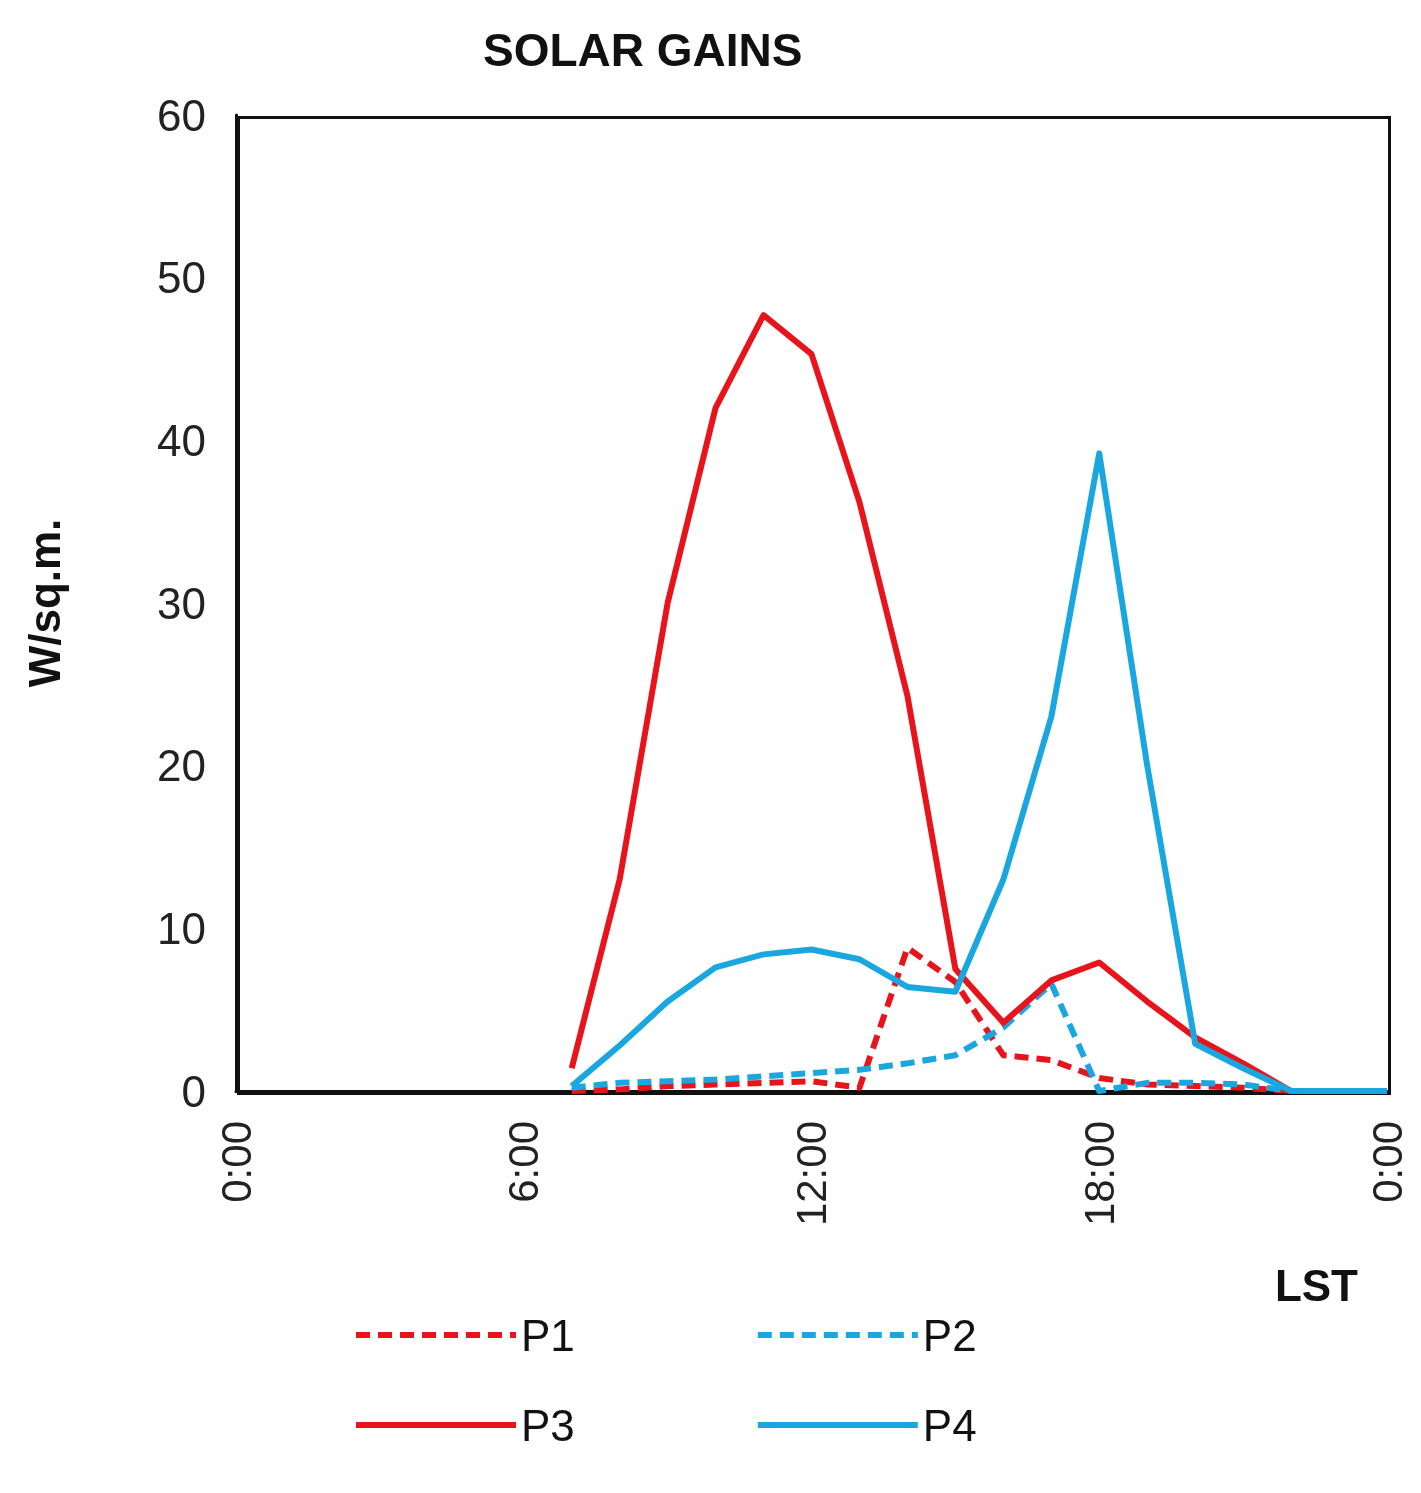  What do you see at coordinates (949, 1425) in the screenshot?
I see `legend-label: P4` at bounding box center [949, 1425].